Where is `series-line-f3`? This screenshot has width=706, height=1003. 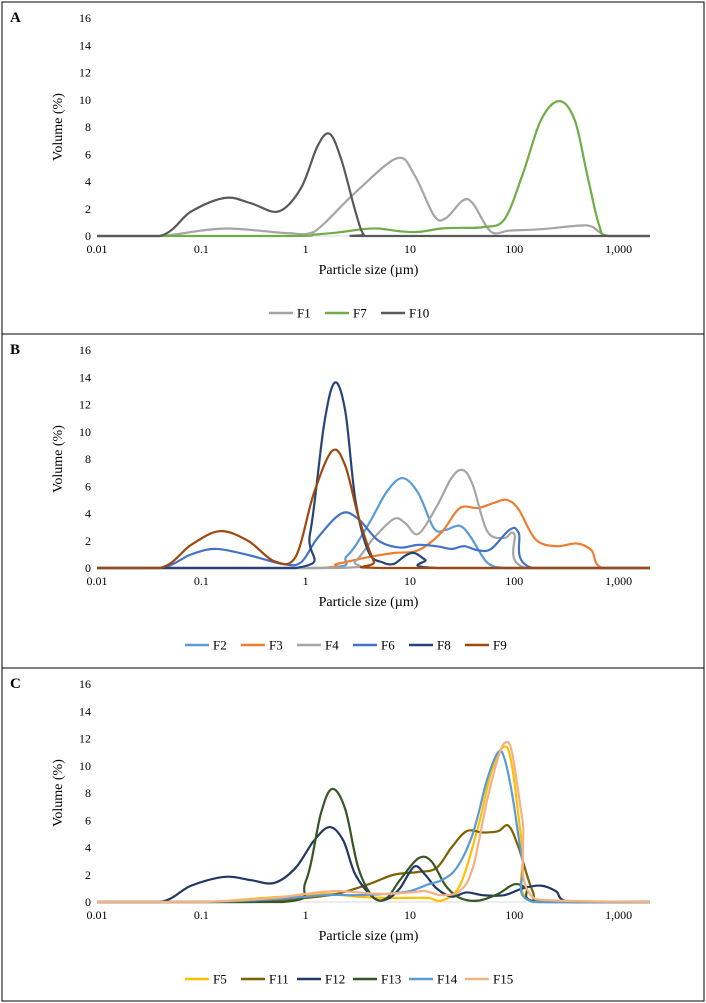
series-line-f3 is located at coordinates (373, 534).